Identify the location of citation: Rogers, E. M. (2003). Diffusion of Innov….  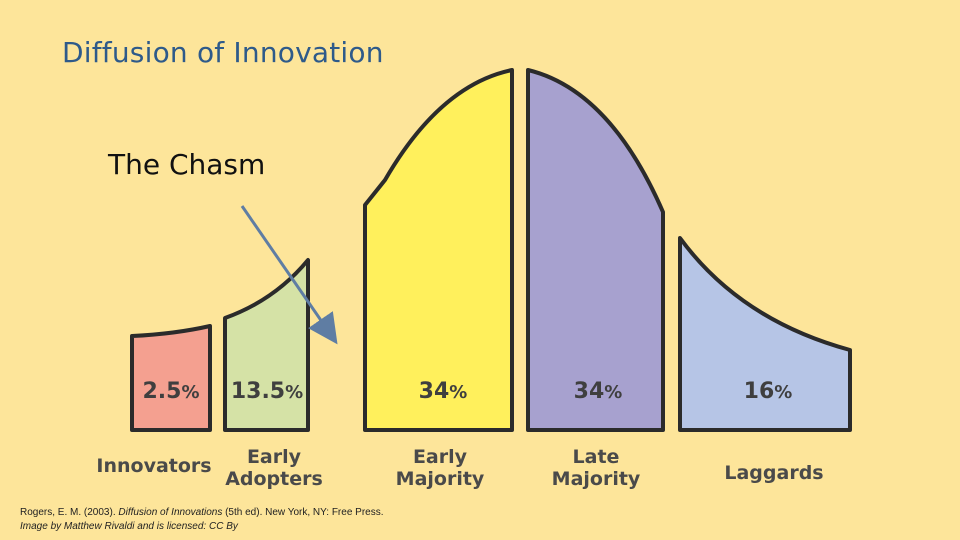
(202, 520).